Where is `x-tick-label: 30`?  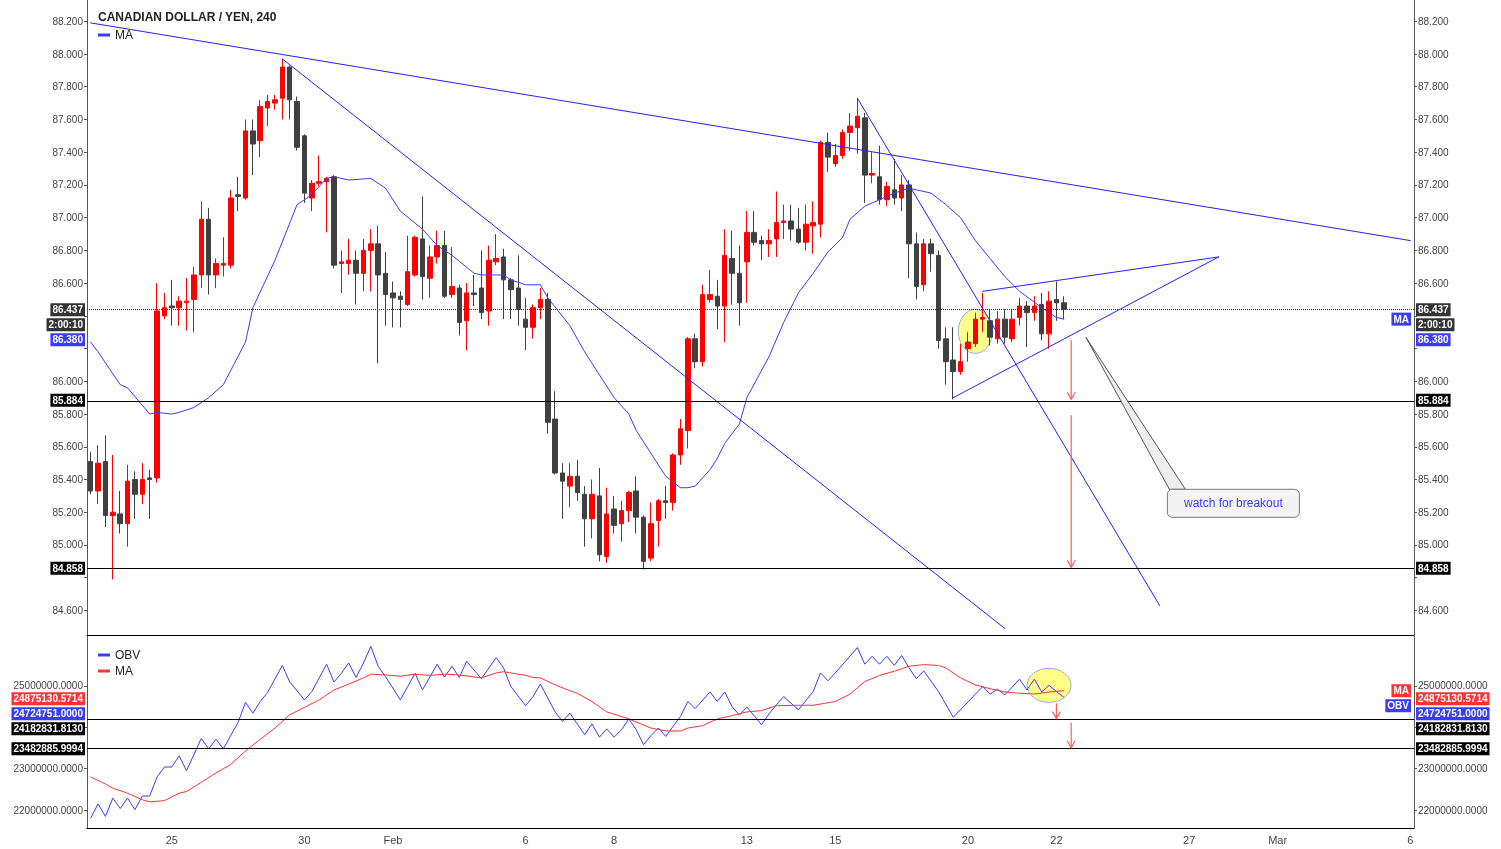 x-tick-label: 30 is located at coordinates (304, 839).